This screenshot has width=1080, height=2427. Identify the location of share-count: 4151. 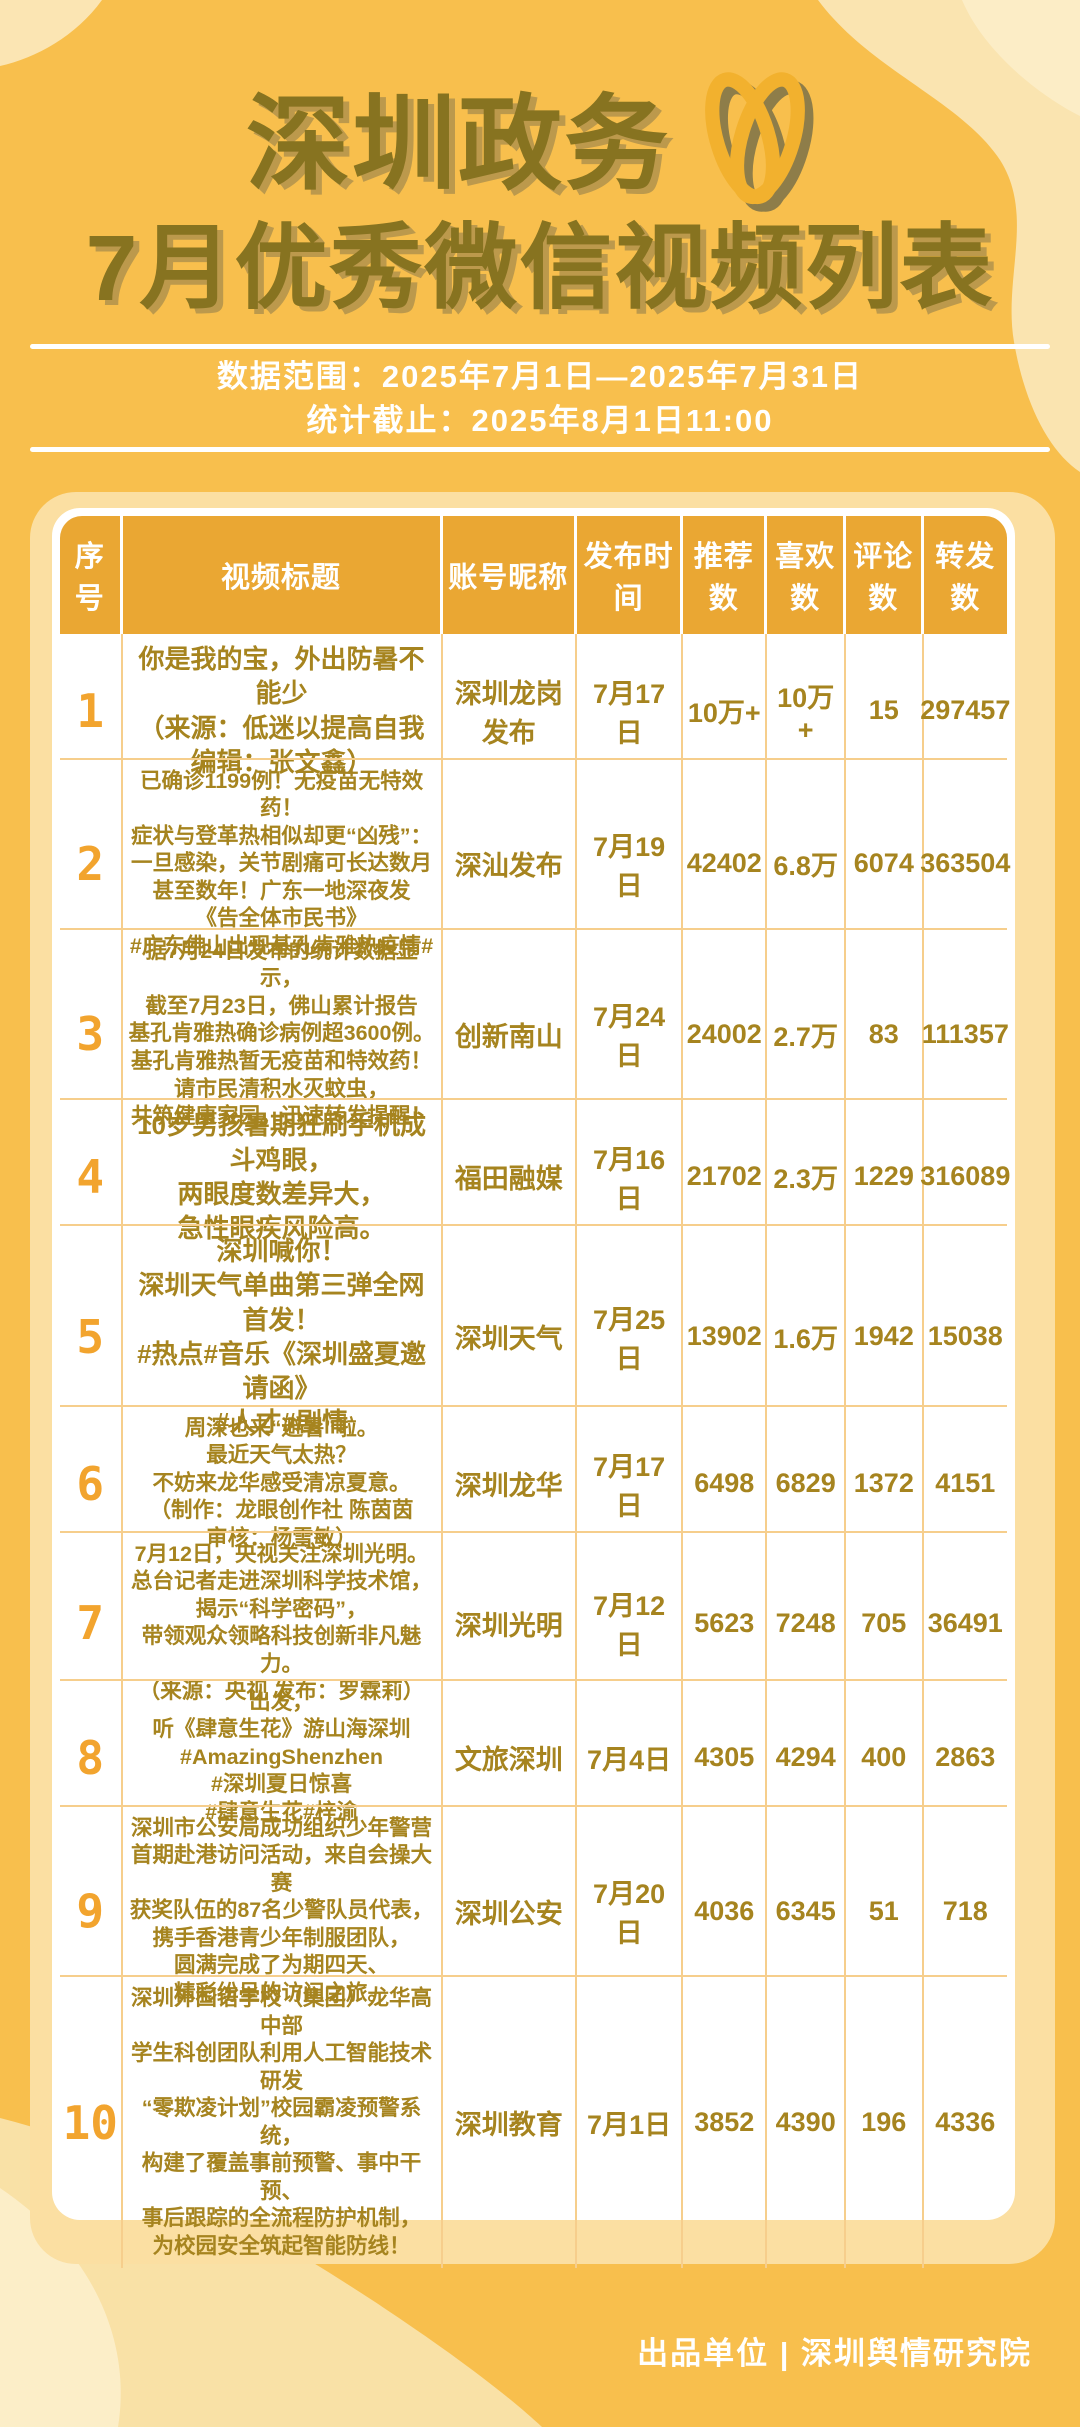
(965, 1483).